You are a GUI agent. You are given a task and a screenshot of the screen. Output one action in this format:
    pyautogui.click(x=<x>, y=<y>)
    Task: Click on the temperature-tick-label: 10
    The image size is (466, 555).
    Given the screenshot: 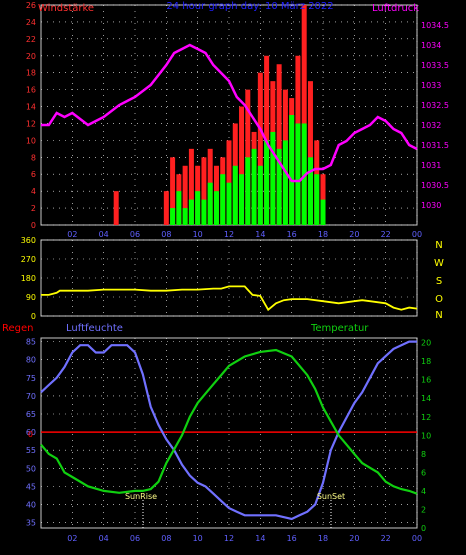 What is the action you would take?
    pyautogui.click(x=426, y=435)
    